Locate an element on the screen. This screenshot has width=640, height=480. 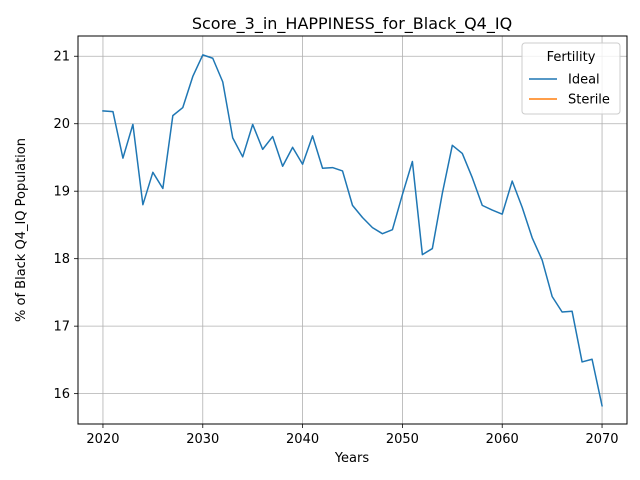
x-tick-label: 2070 is located at coordinates (601, 439).